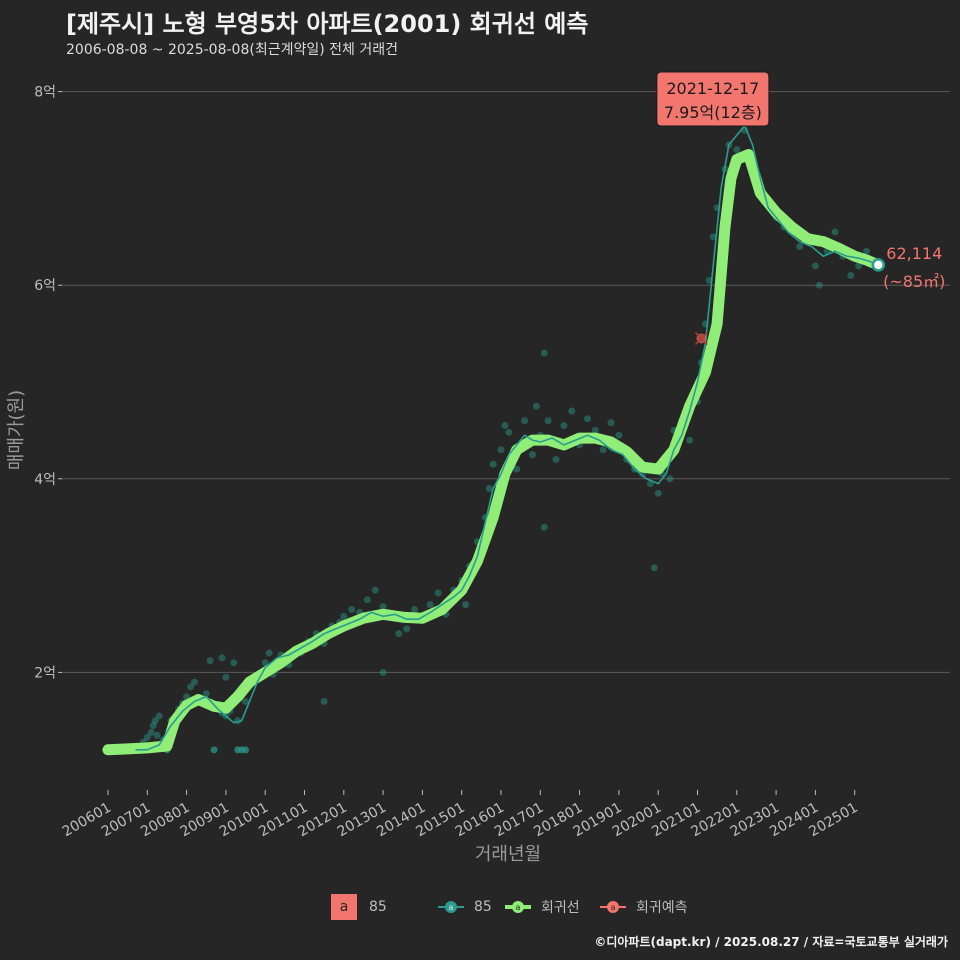  I want to click on legend: a 85 a 85 a 회귀선 a 회귀예측, so click(480, 907).